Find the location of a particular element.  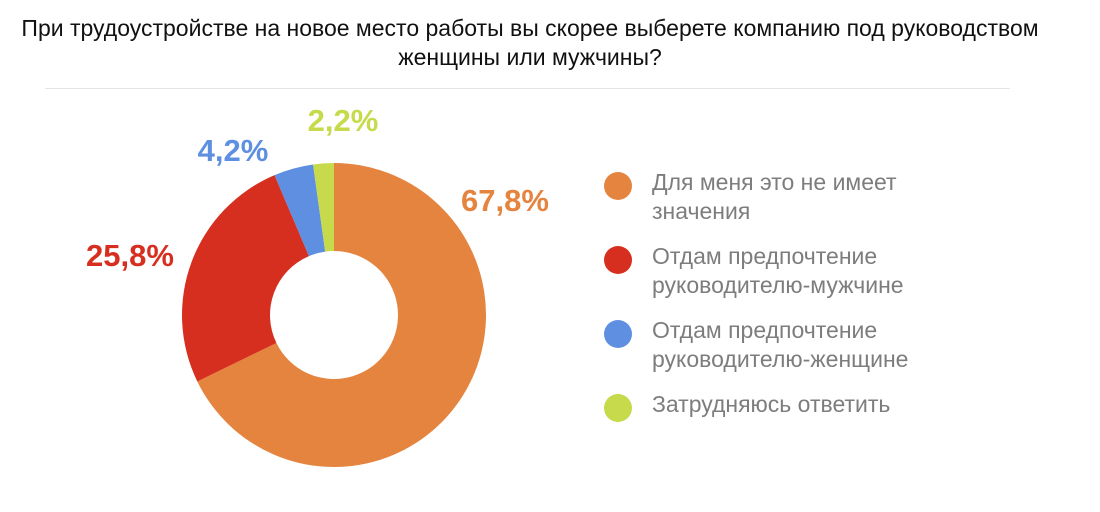

legend-label: Отдам предпочтение руководителю-женщине is located at coordinates (780, 344).